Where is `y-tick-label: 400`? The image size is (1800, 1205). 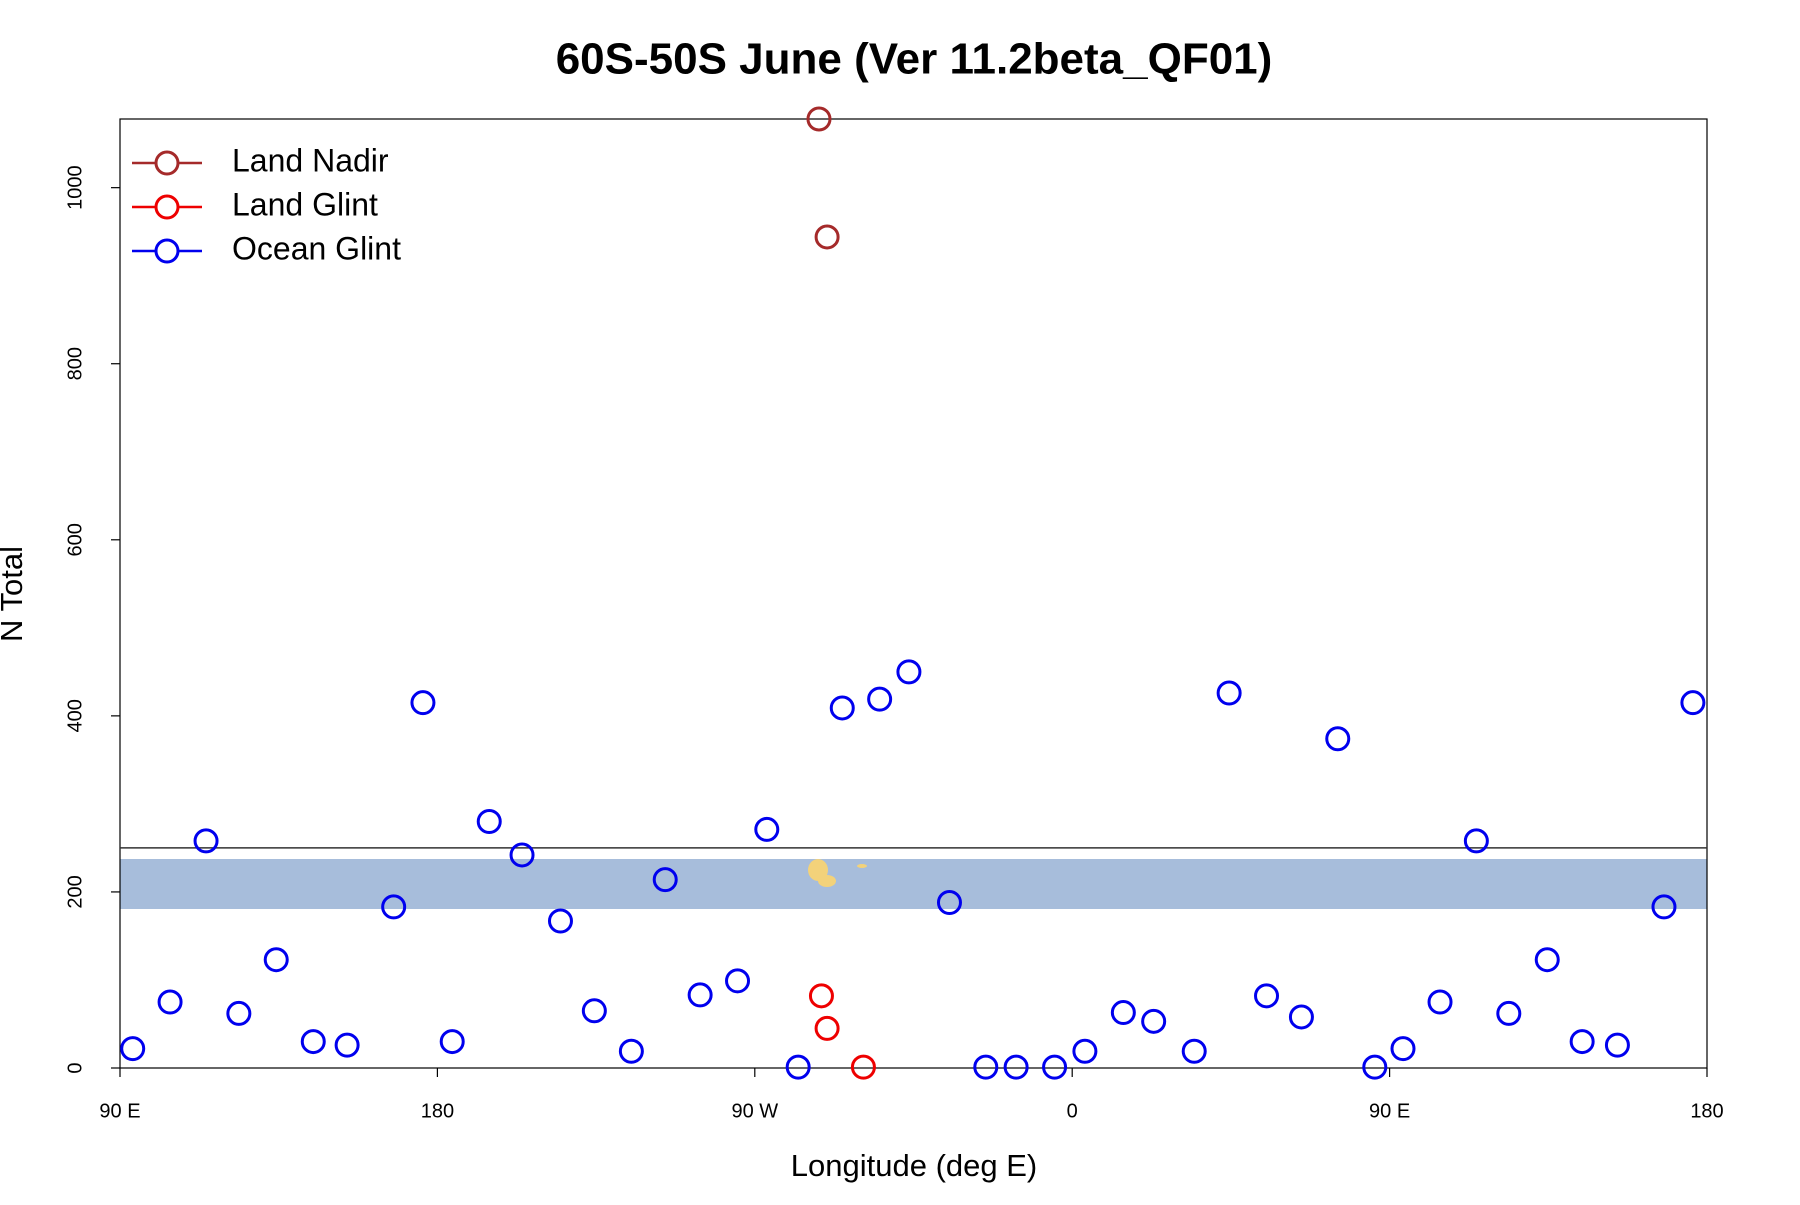
y-tick-label: 400 is located at coordinates (75, 715).